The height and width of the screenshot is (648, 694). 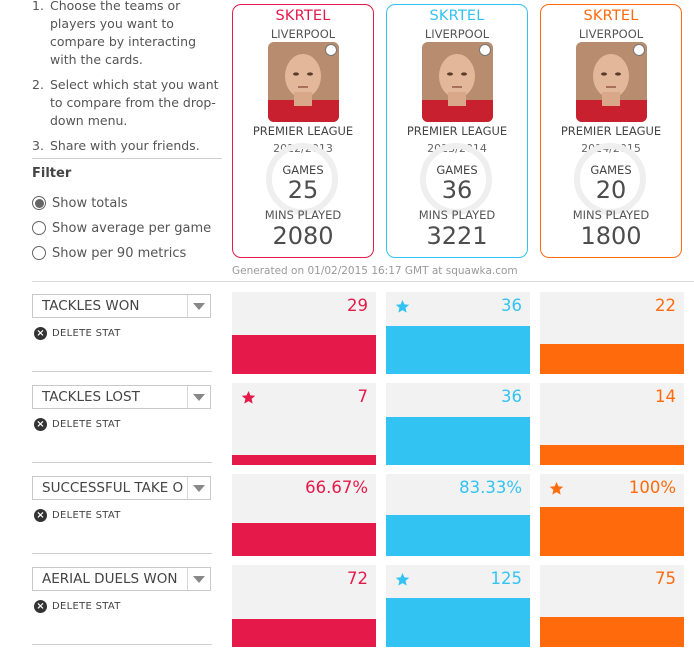 I want to click on stat-select: TACKLES LOST, so click(x=121, y=397).